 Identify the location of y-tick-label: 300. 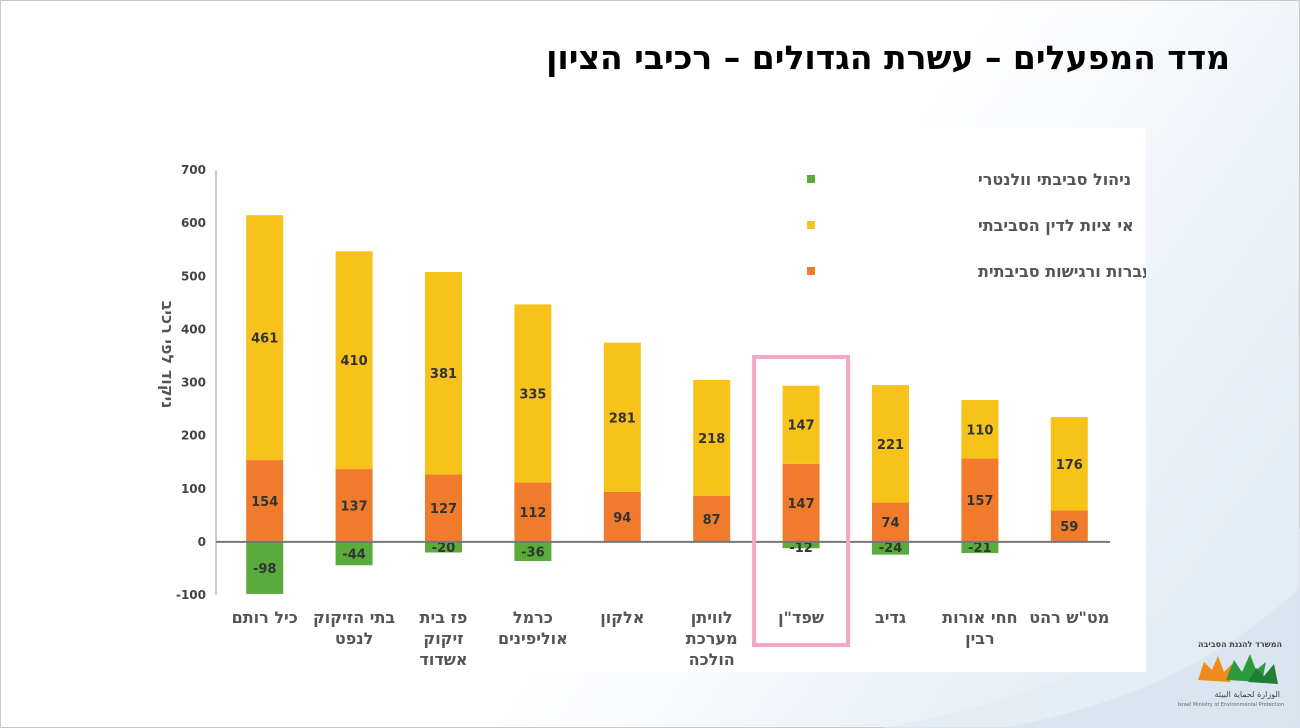
(193, 383).